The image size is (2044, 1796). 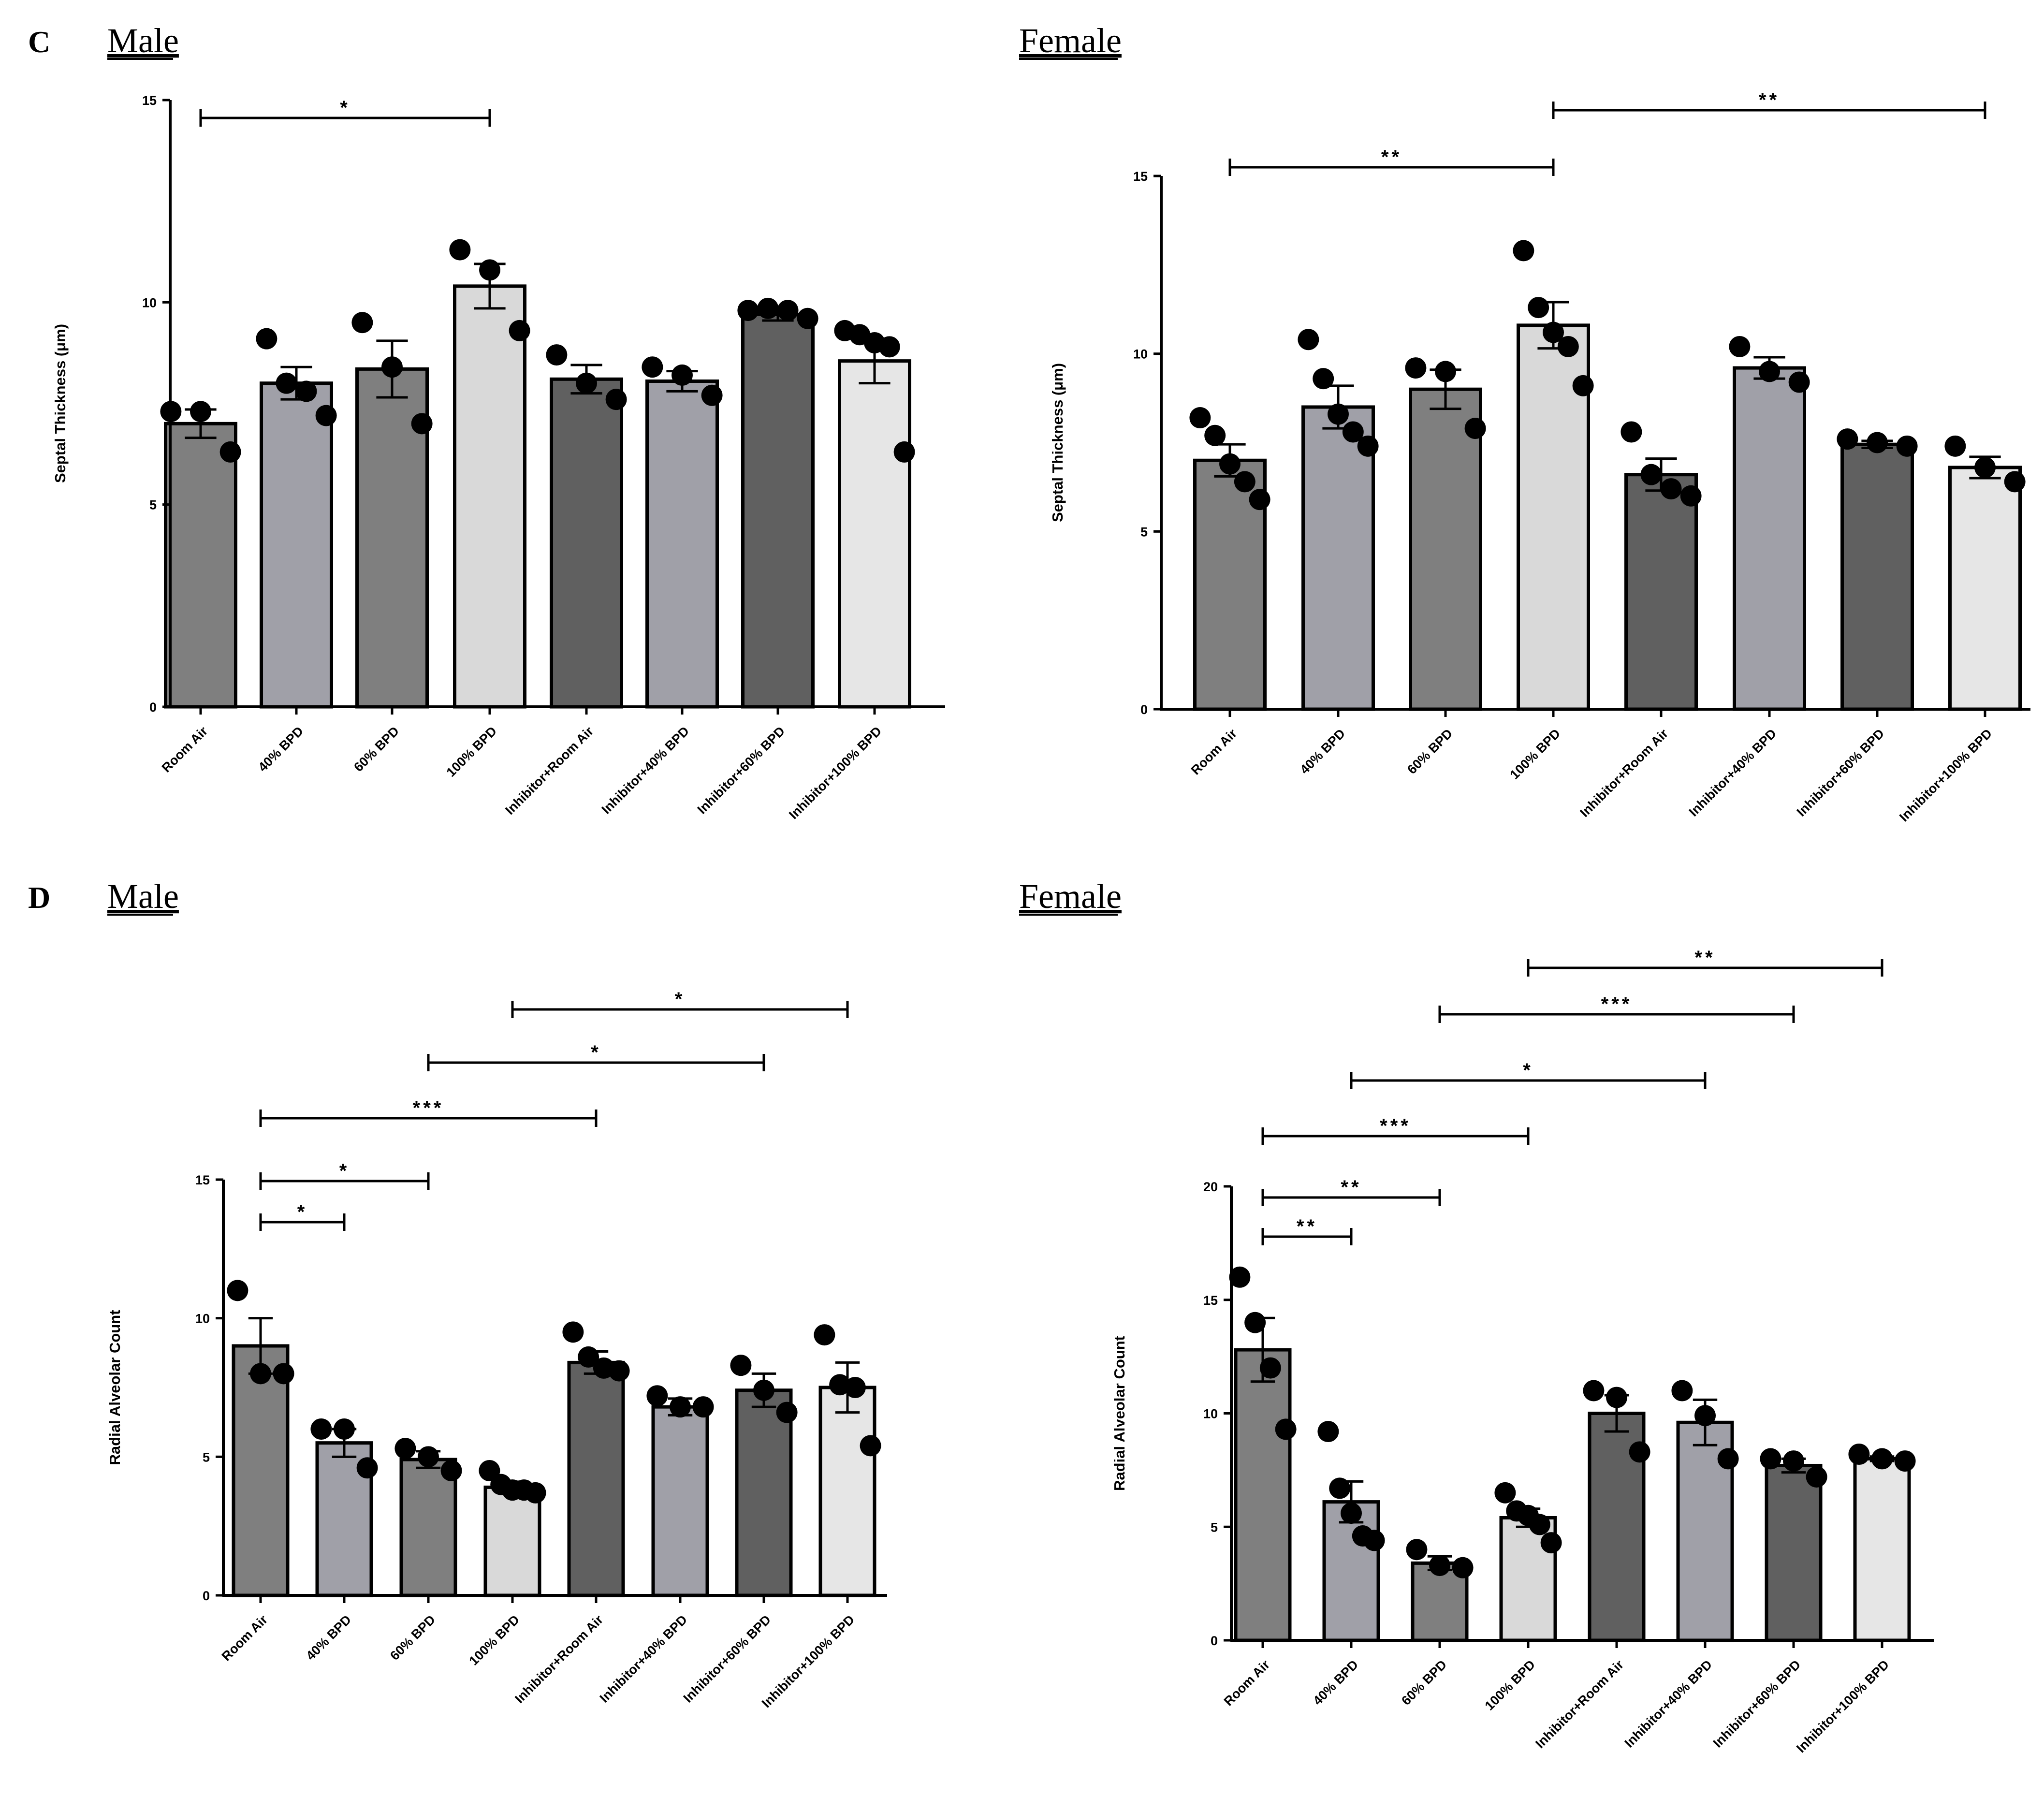 I want to click on significance-bracket: ***, so click(x=1616, y=1008).